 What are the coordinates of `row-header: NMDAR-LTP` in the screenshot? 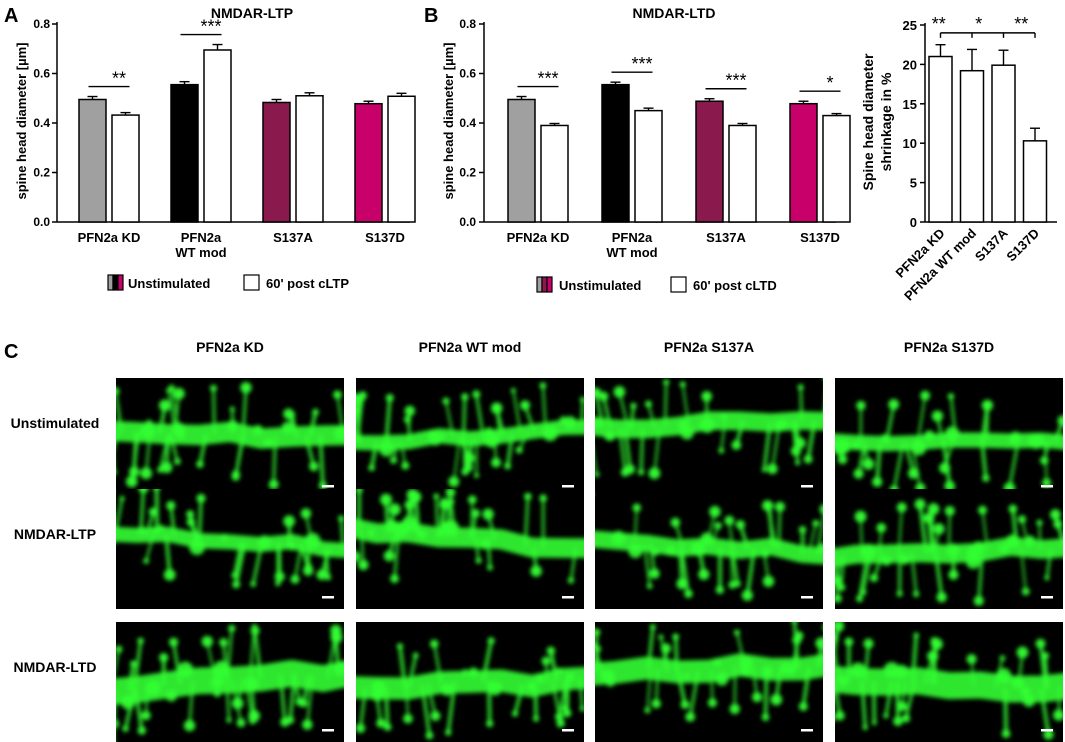 It's located at (55, 534).